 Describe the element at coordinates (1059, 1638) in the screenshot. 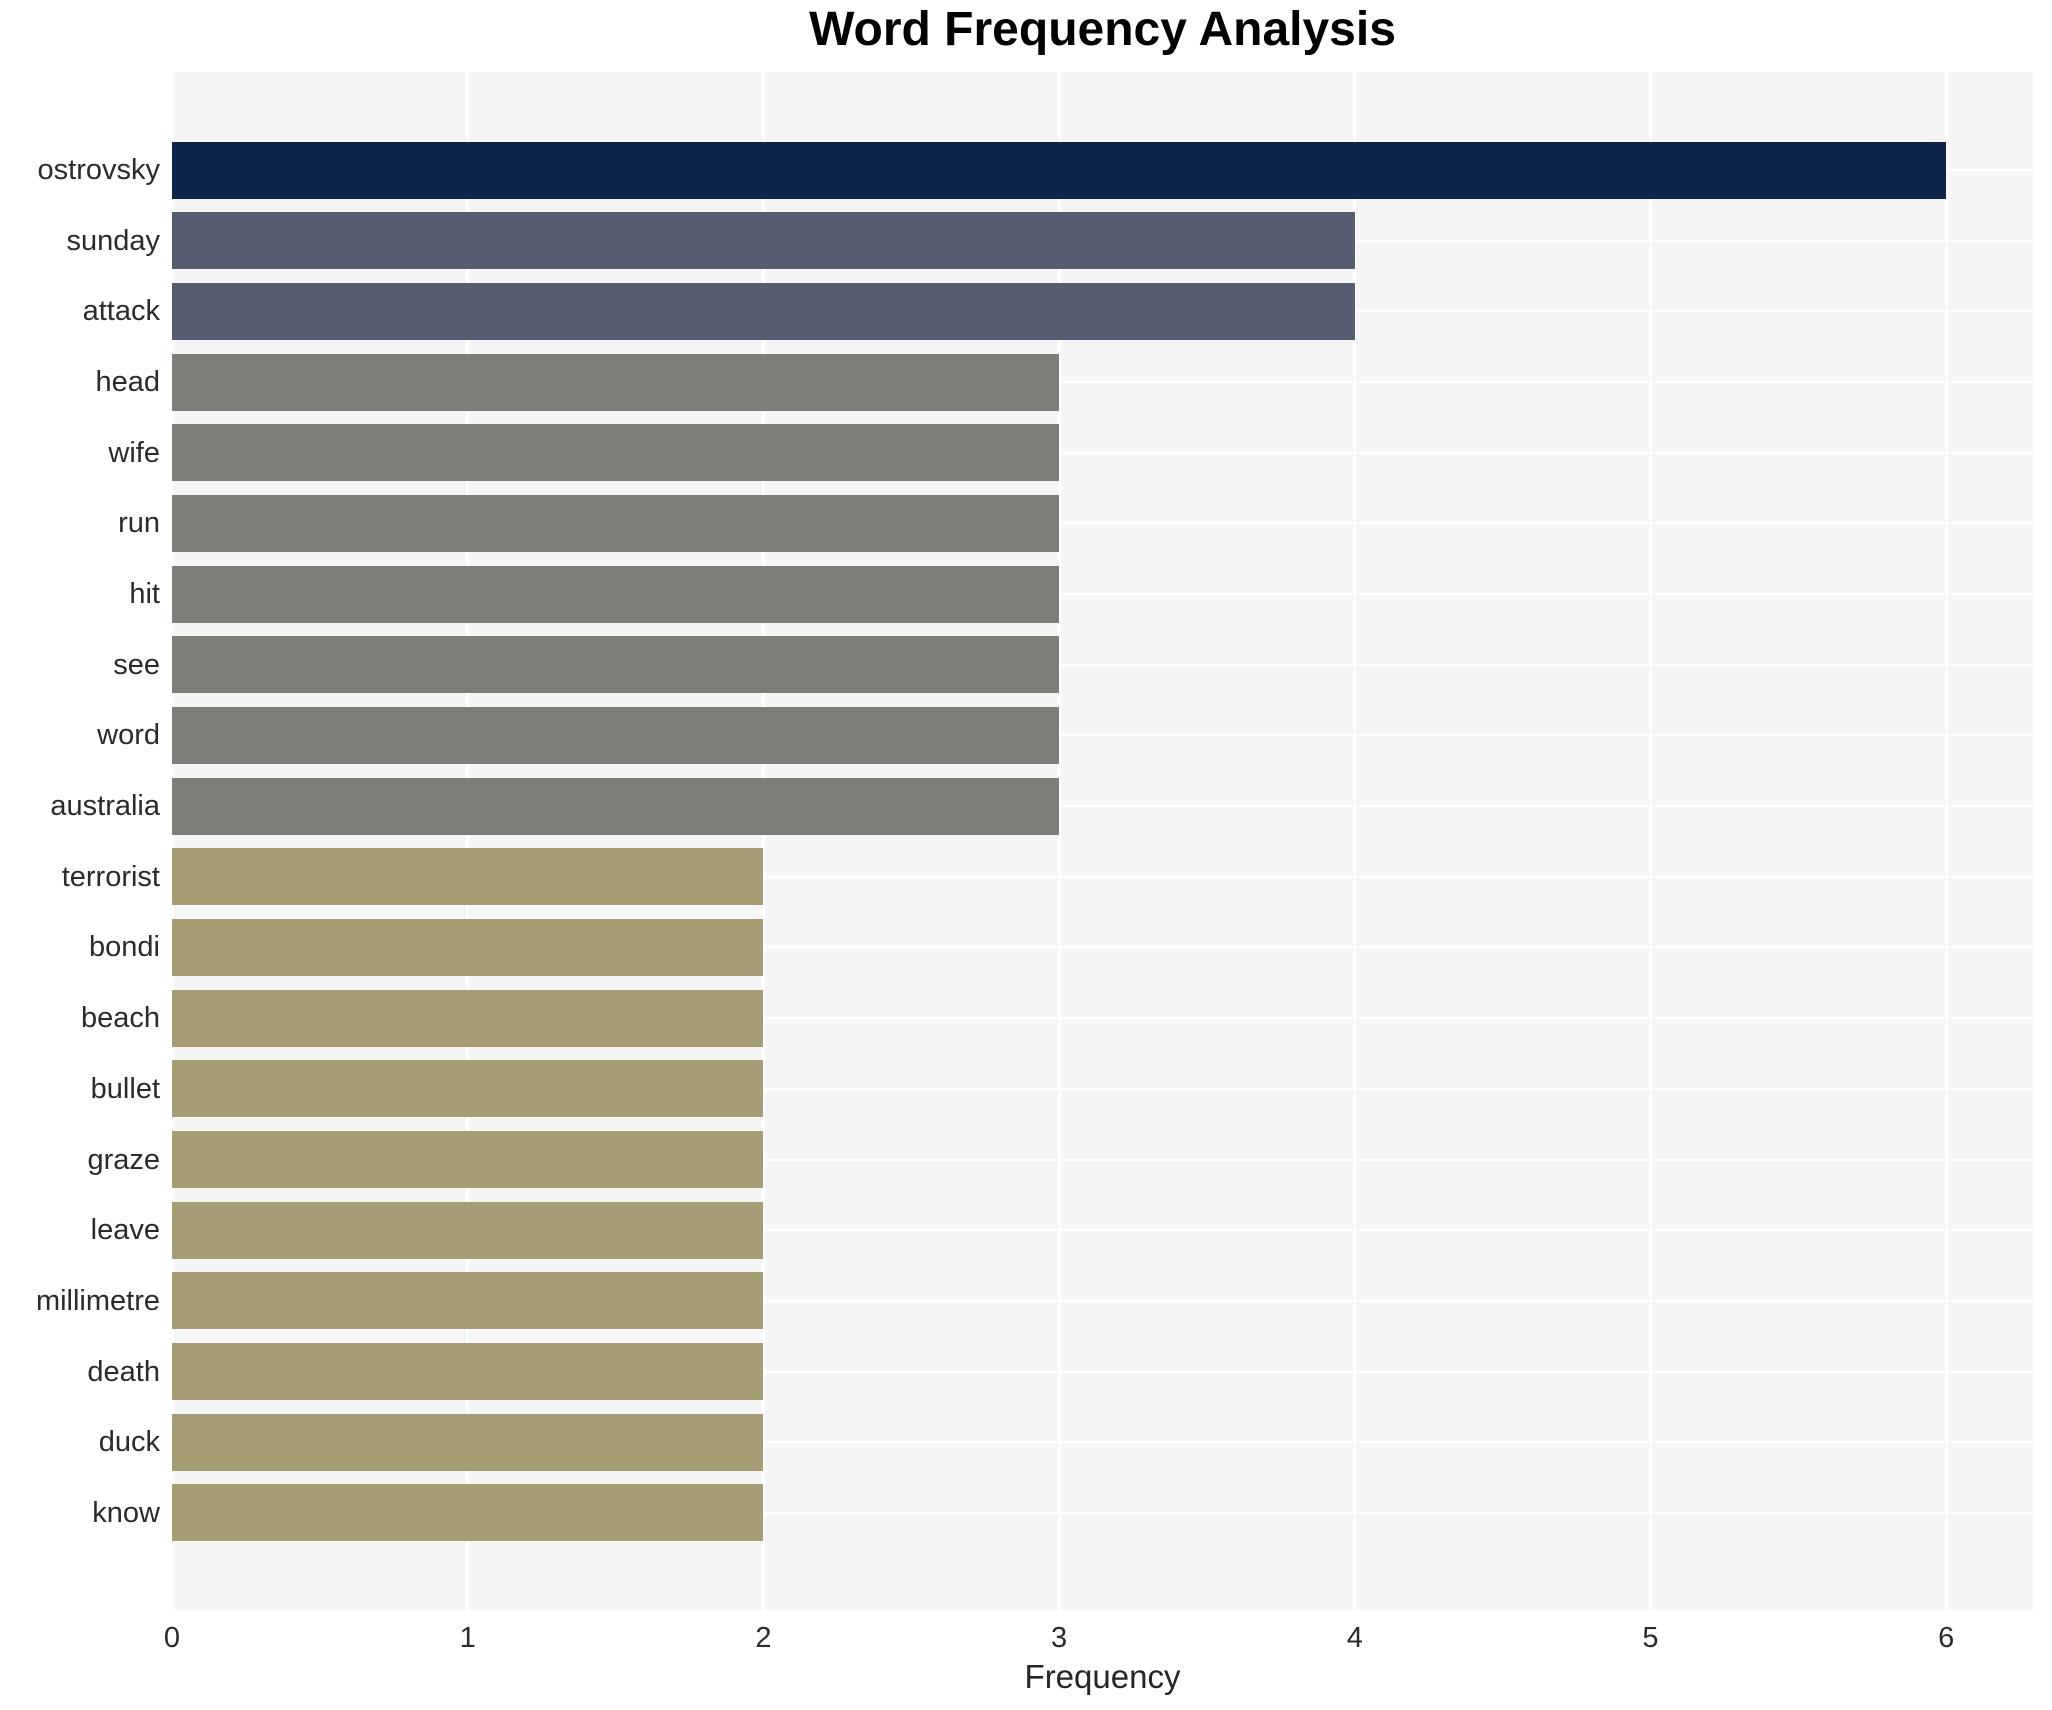

I see `x-tick-3: 3` at that location.